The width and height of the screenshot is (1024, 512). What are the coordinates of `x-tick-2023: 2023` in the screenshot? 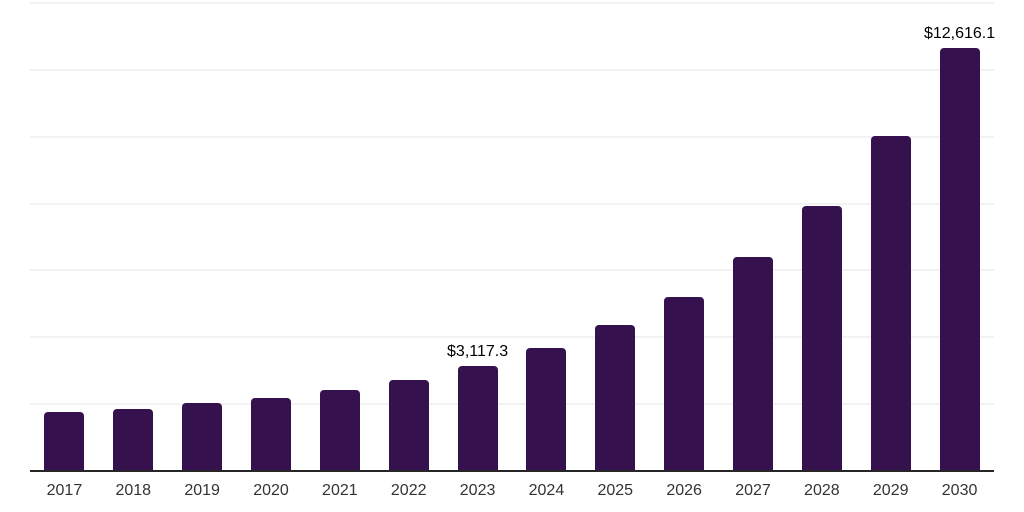 It's located at (477, 490).